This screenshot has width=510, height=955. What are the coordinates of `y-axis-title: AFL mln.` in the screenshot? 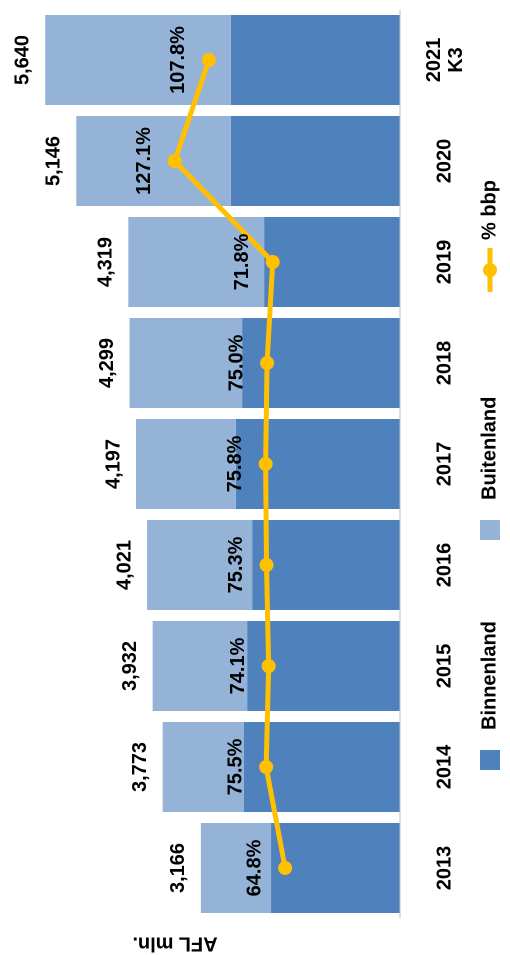 It's located at (174, 944).